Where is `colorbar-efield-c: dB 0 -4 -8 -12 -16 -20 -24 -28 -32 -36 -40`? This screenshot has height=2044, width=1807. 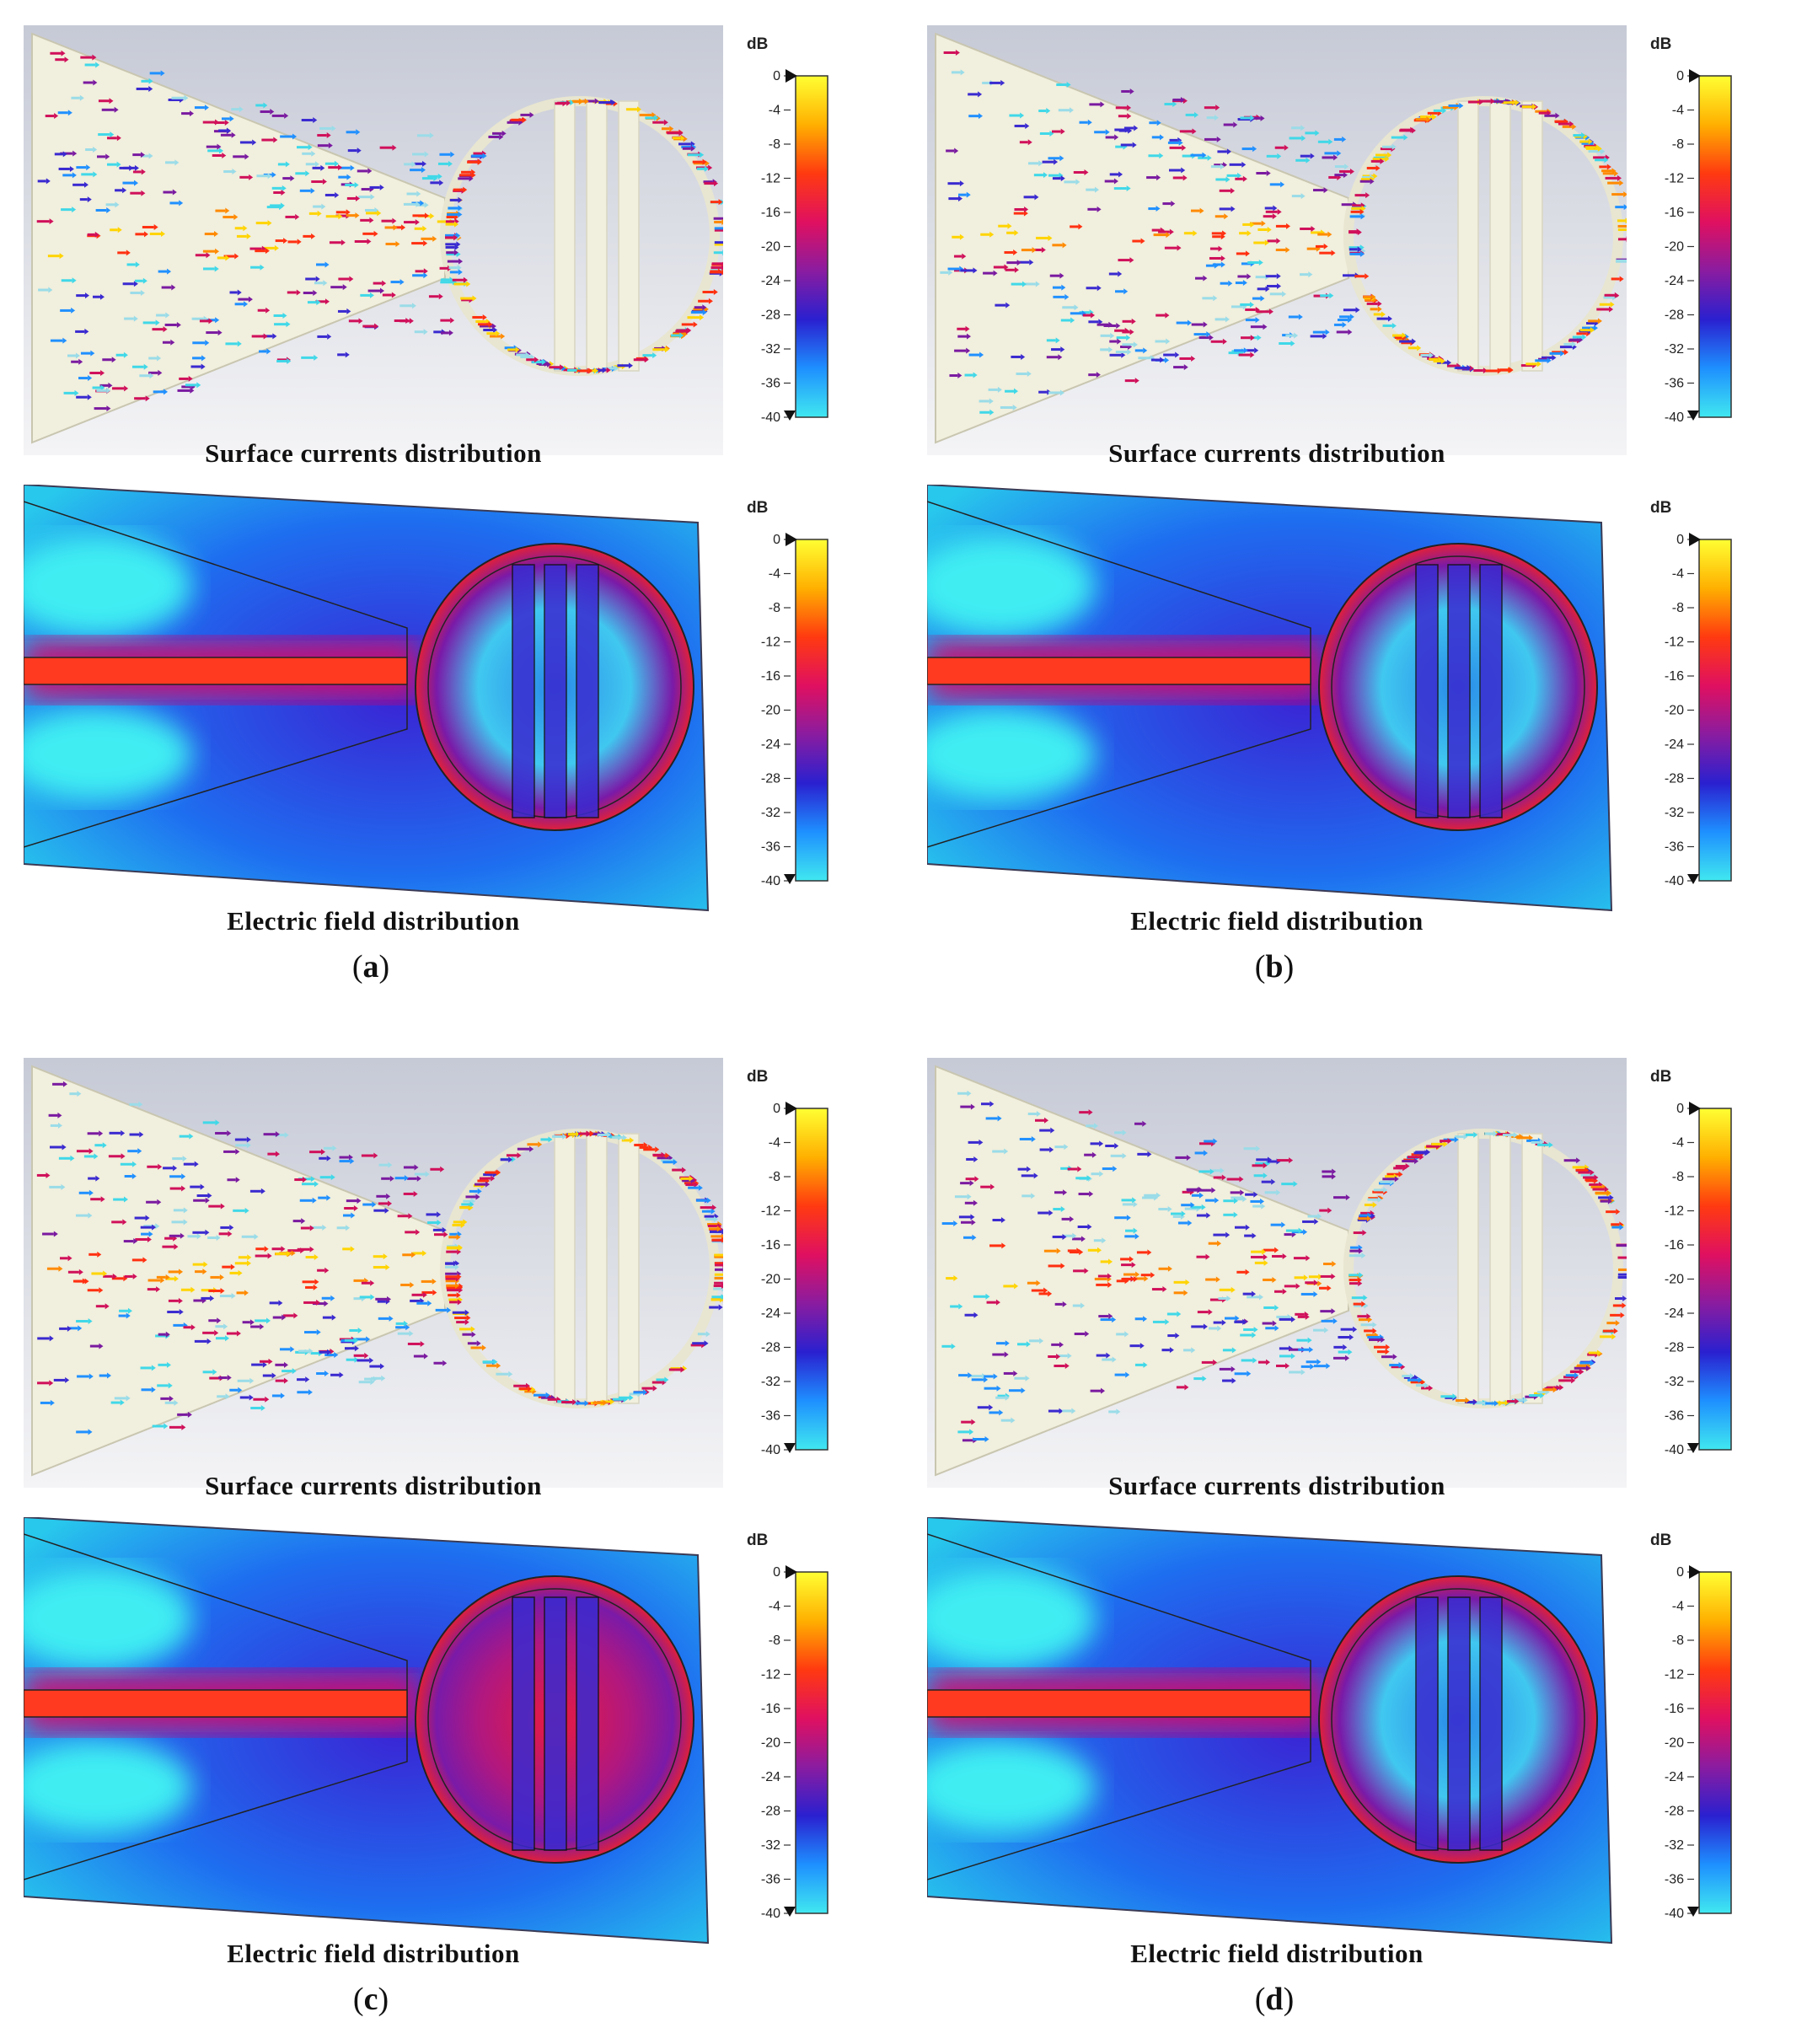 colorbar-efield-c: dB 0 -4 -8 -12 -16 -20 -24 -28 -32 -36 -40 is located at coordinates (801, 1728).